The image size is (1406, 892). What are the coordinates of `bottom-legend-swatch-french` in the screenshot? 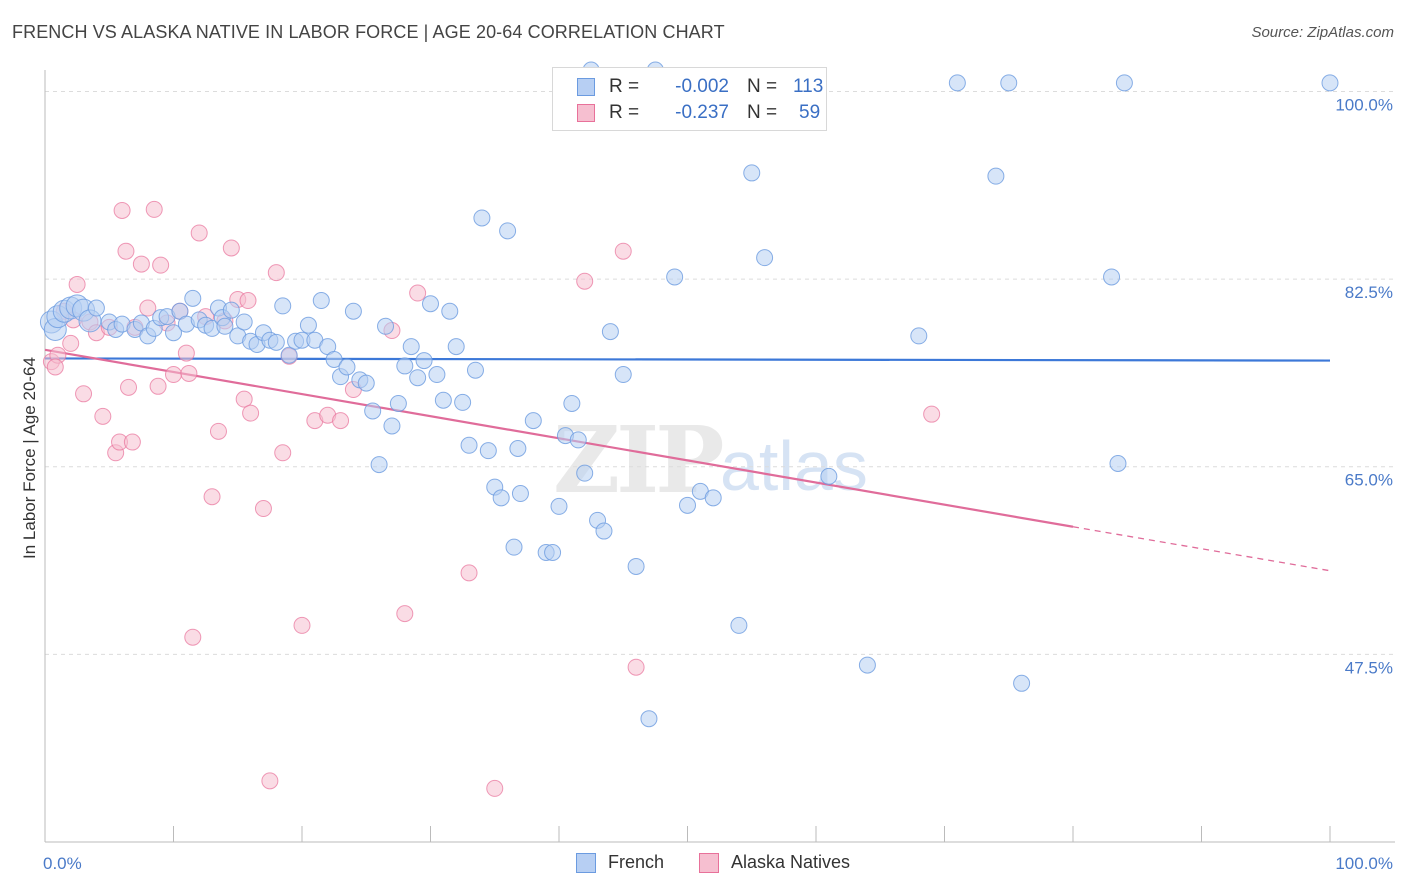 It's located at (586, 862).